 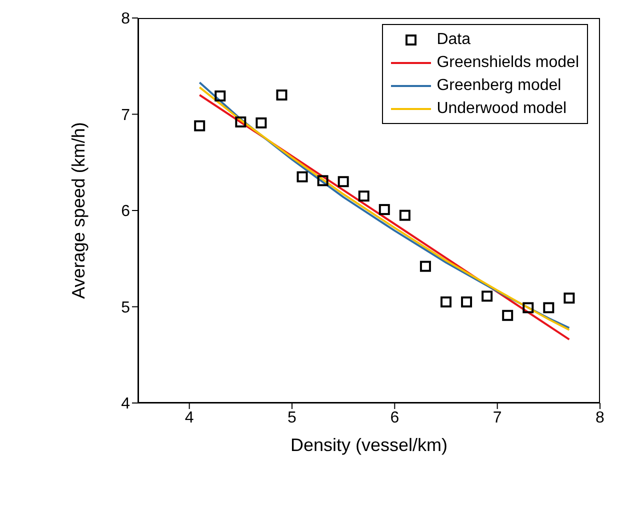 What do you see at coordinates (125, 211) in the screenshot?
I see `y-tick-label: 6` at bounding box center [125, 211].